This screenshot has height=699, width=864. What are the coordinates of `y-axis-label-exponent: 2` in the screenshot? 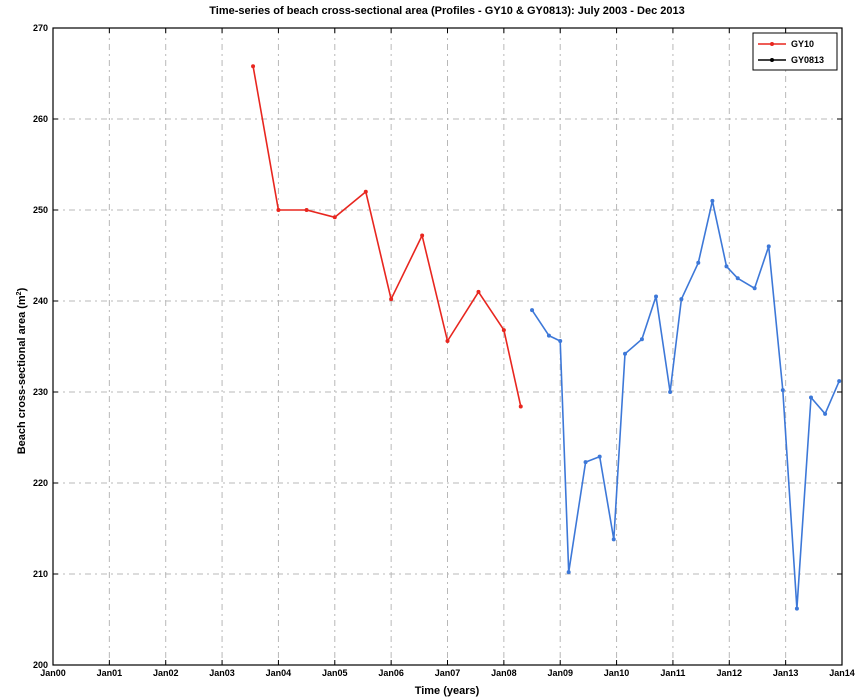 It's located at (19, 293).